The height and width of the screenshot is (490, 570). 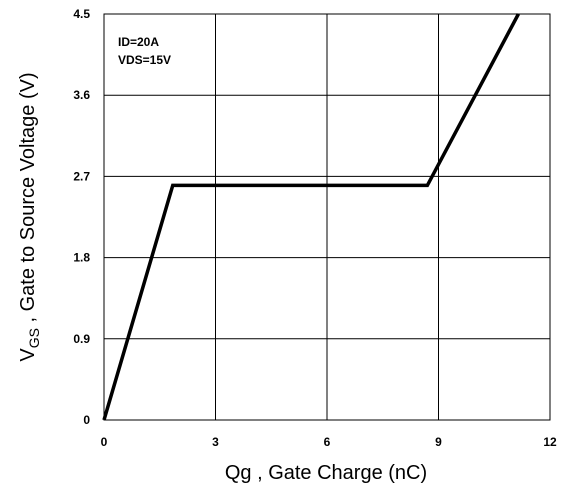 I want to click on y-tick-label: 2.7, so click(x=81, y=176).